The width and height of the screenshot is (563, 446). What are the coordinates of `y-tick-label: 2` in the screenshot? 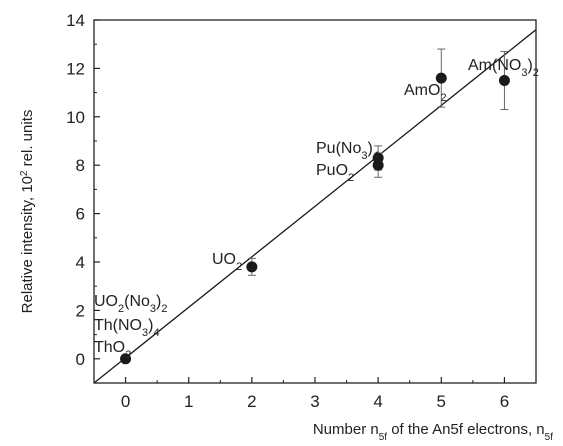 It's located at (80, 310).